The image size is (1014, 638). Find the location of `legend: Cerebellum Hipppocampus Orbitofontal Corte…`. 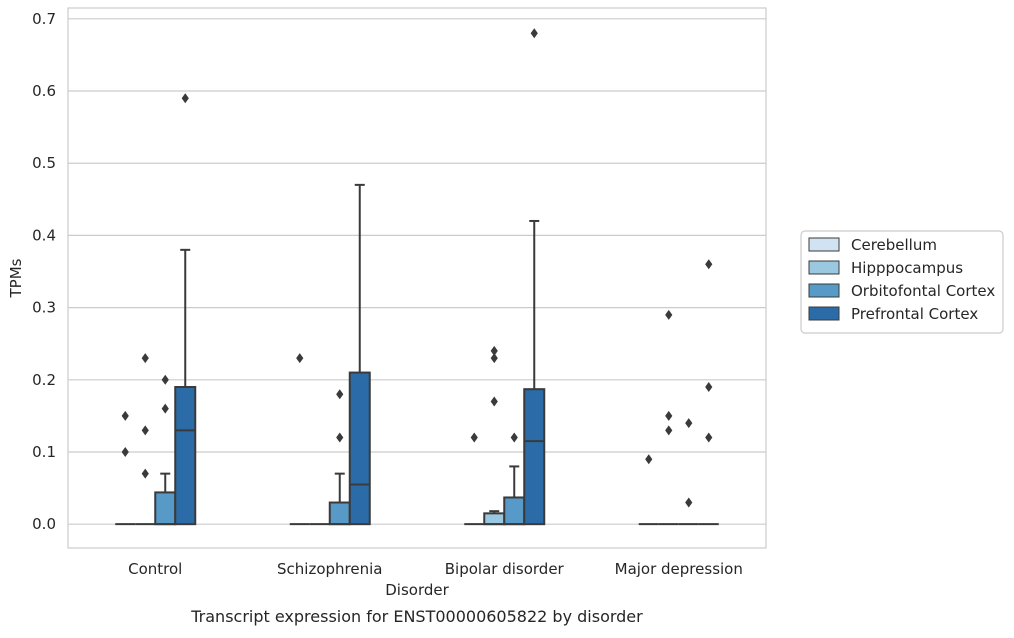

legend: Cerebellum Hipppocampus Orbitofontal Corte… is located at coordinates (902, 282).